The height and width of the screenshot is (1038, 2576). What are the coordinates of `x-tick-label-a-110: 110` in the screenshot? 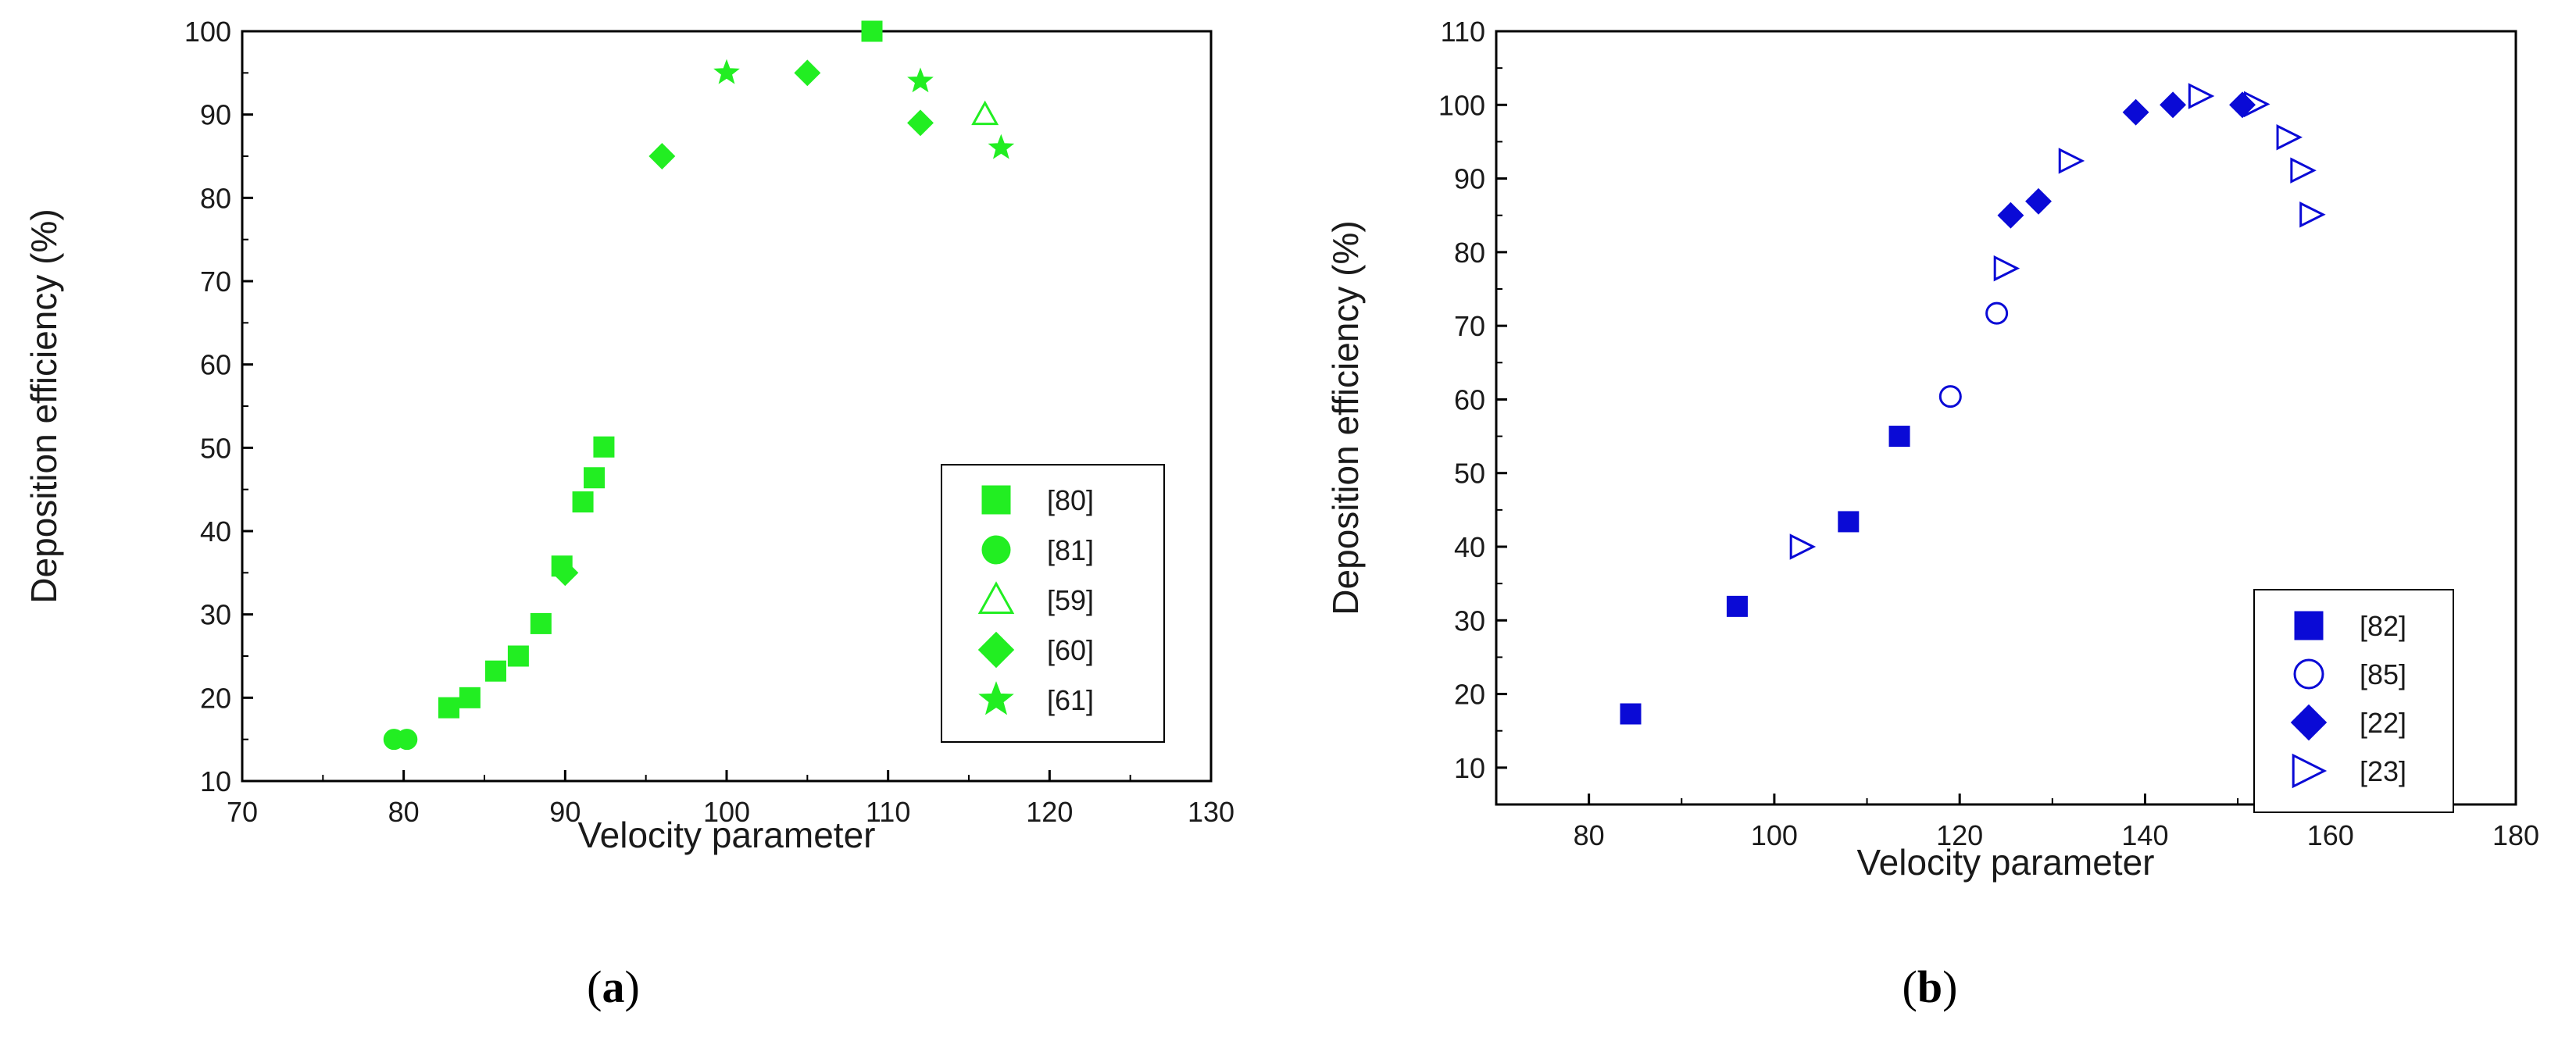 It's located at (888, 812).